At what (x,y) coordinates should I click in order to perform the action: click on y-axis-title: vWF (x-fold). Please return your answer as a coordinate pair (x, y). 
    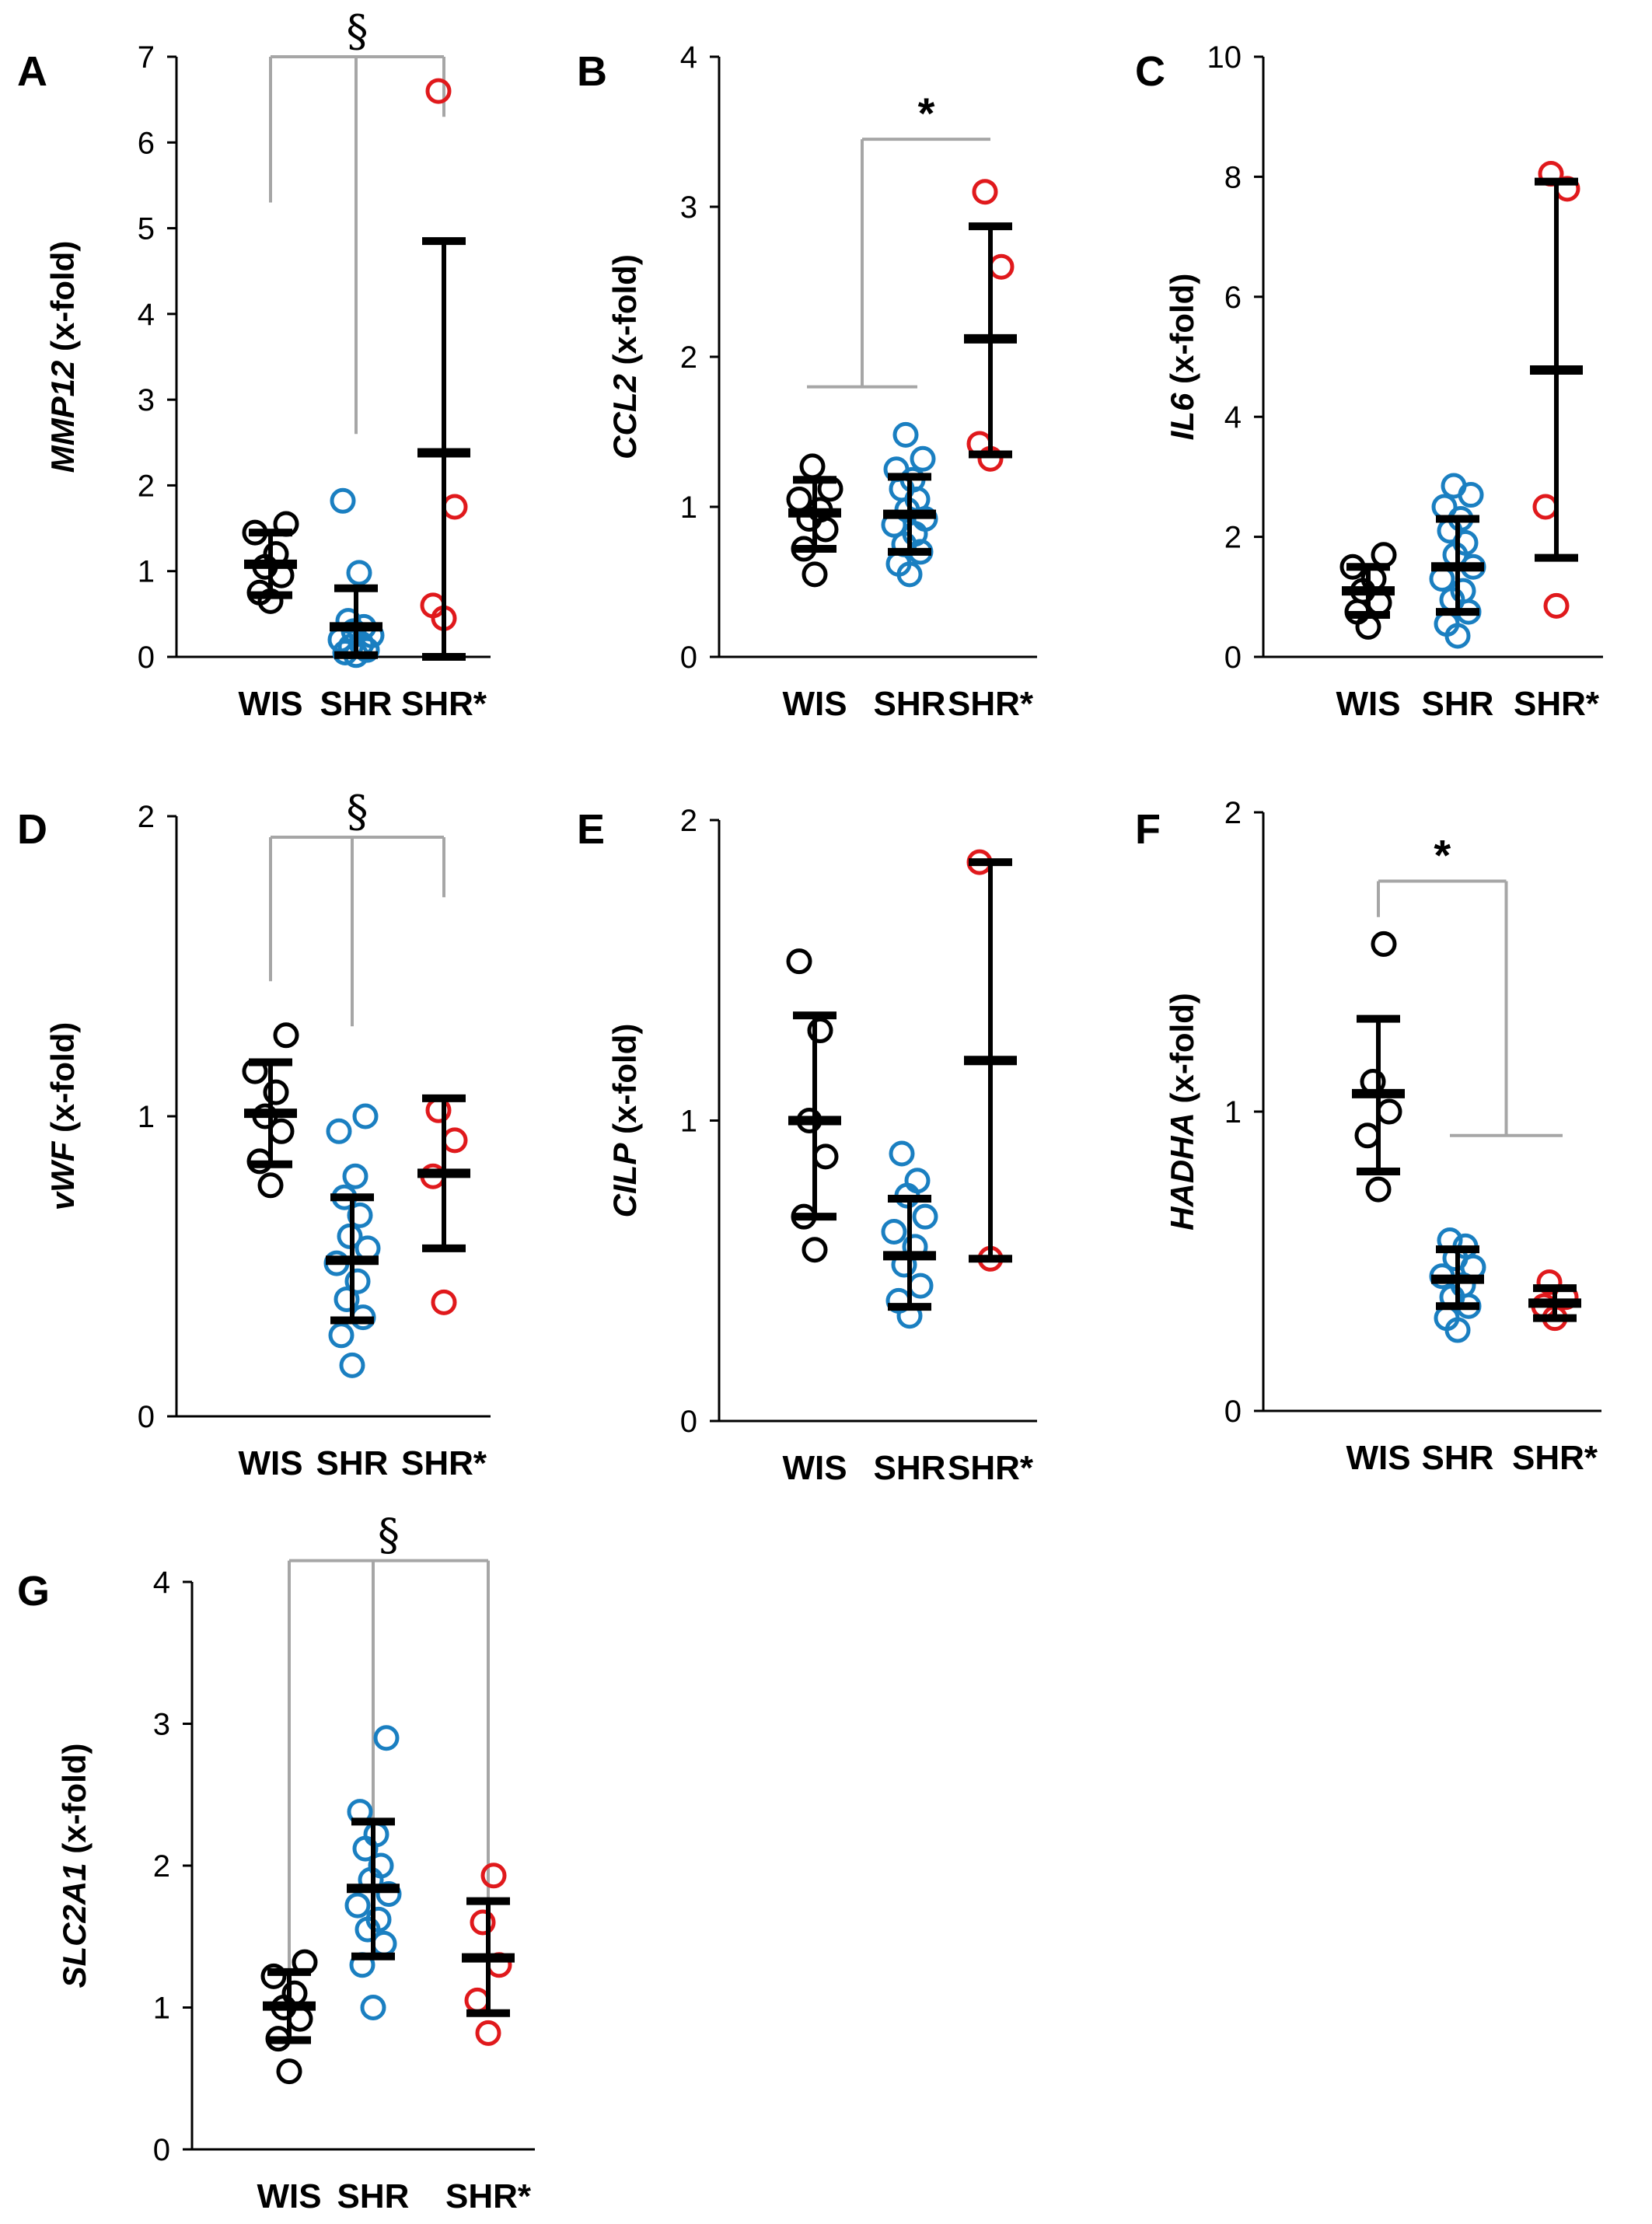
    Looking at the image, I should click on (62, 1116).